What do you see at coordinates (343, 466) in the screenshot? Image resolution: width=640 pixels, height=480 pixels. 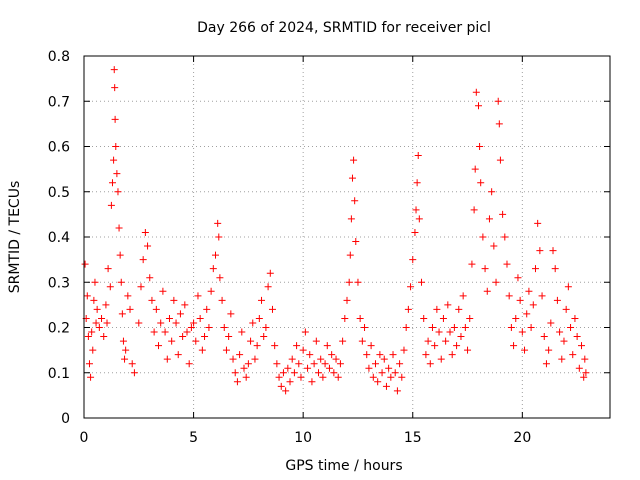 I see `x-axis-title: GPS time / hours` at bounding box center [343, 466].